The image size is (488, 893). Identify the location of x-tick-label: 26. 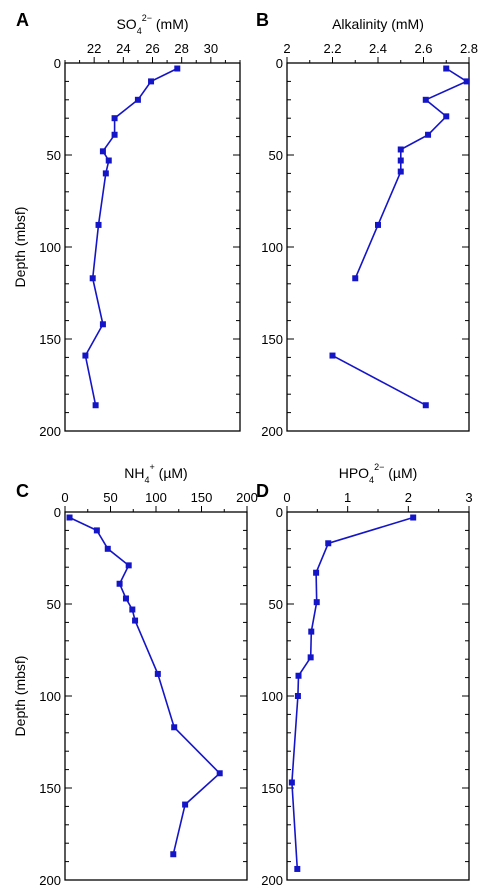
(152, 48).